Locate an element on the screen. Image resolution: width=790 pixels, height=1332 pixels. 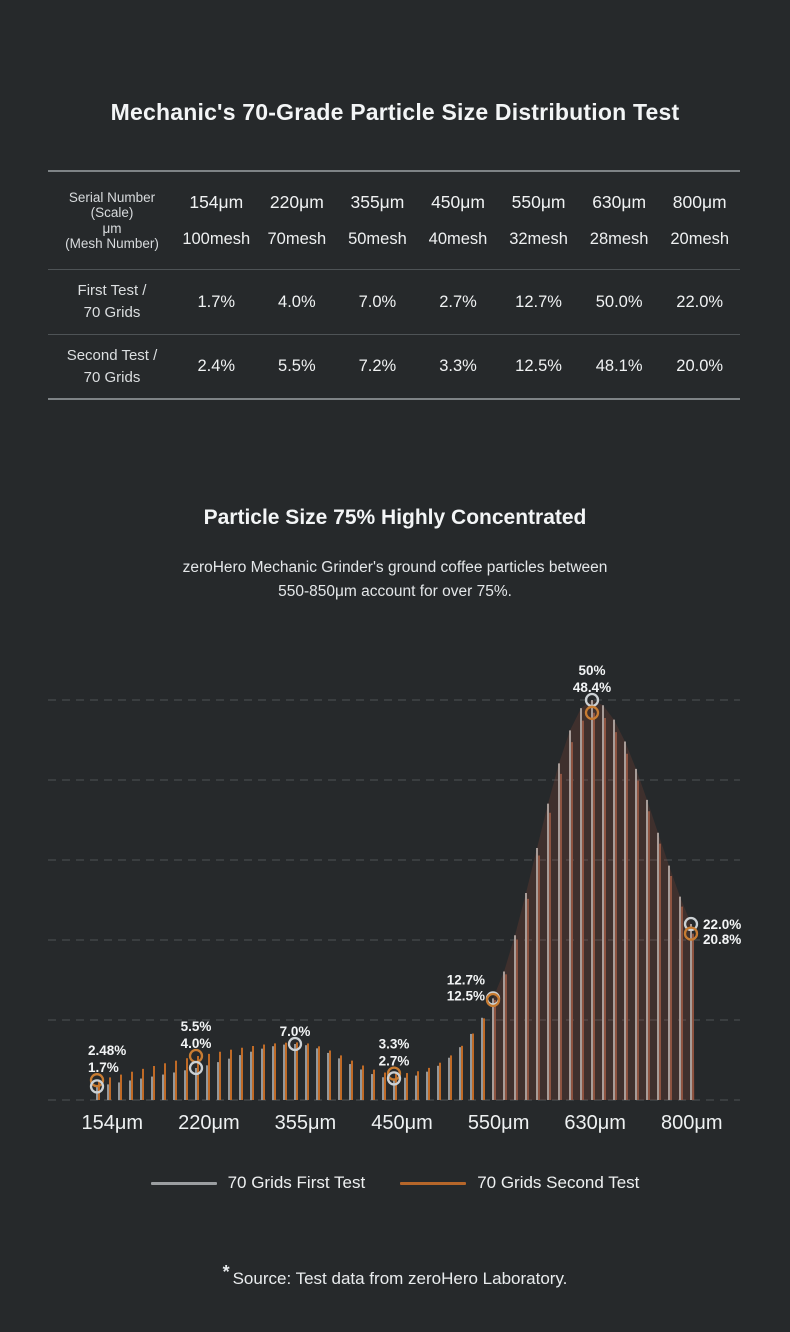
annotation-value-label: 5.5% is located at coordinates (196, 1026).